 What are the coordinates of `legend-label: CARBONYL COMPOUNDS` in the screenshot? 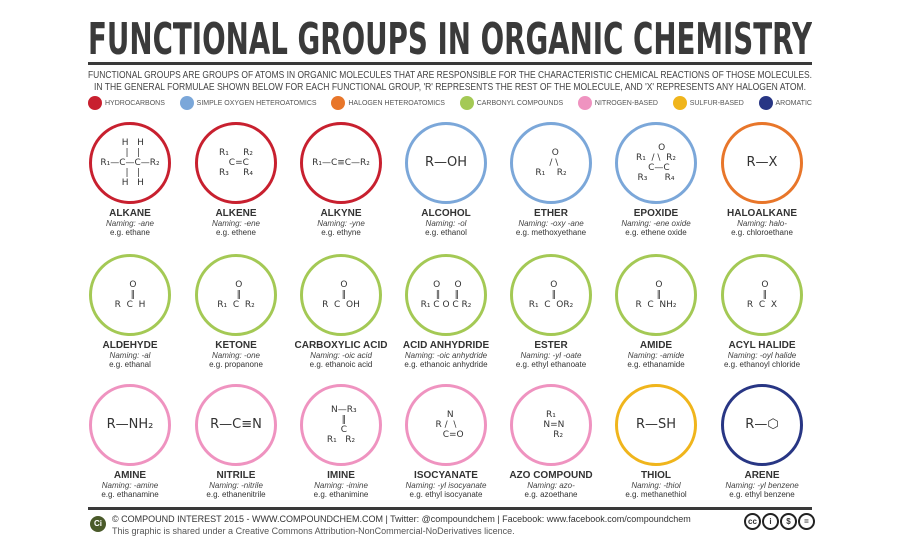 It's located at (520, 103).